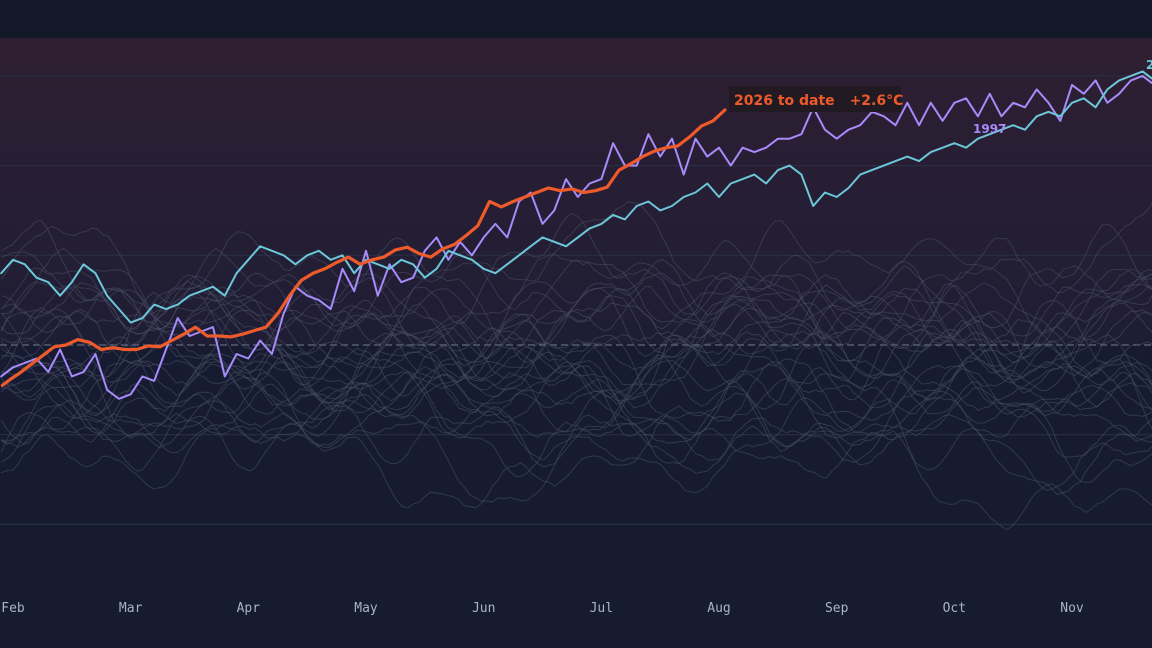 The image size is (1152, 648). I want to click on annotation-2026-text: 2026 to date, so click(784, 101).